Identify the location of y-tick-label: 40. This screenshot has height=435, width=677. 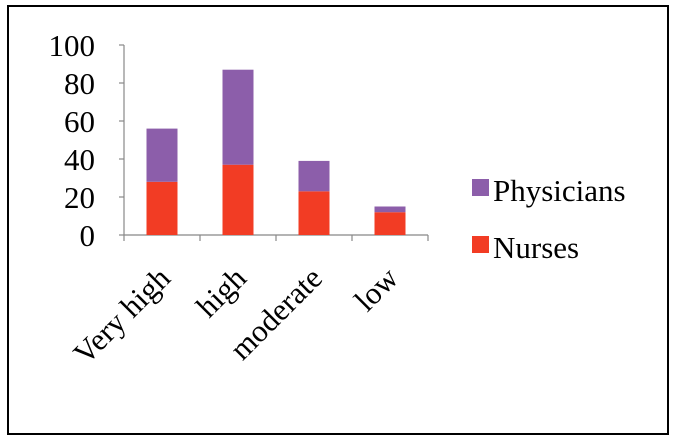
(79, 159).